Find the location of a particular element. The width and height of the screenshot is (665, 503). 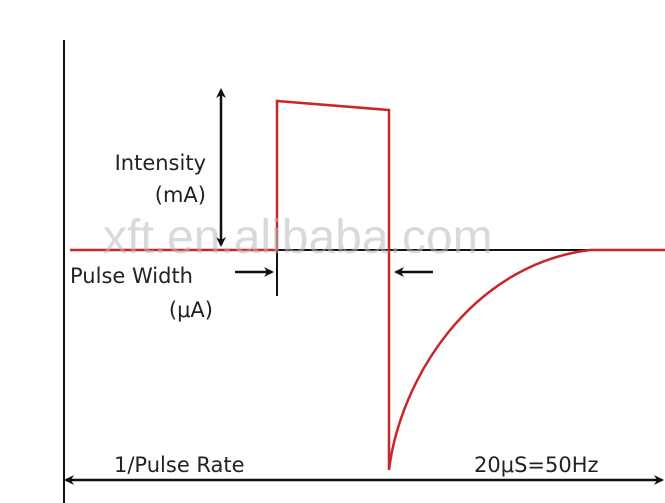

pulse-rate-note: 20μS=50Hz is located at coordinates (536, 465).